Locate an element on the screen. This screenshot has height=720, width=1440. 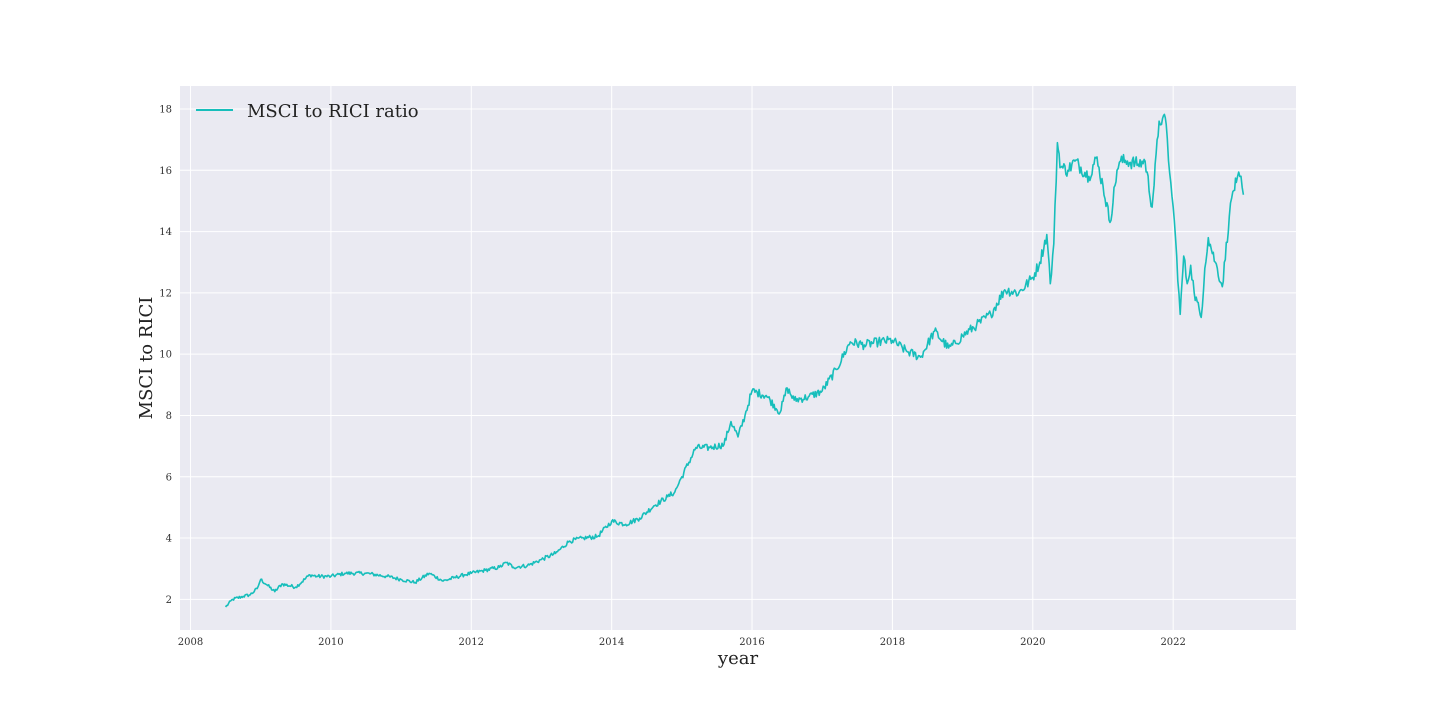
legend: MSCI to RICI ratio is located at coordinates (307, 111).